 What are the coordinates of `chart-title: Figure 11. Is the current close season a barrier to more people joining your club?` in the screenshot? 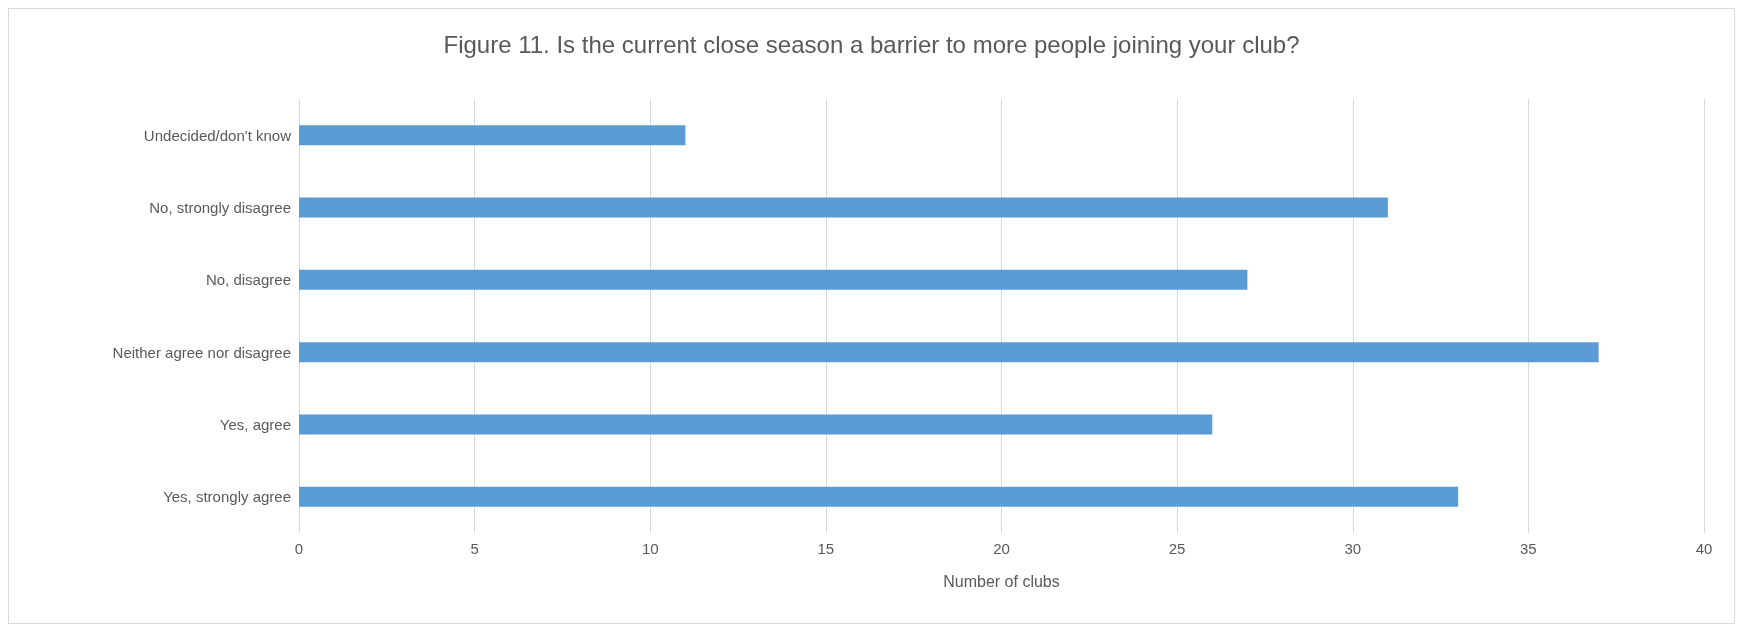 It's located at (871, 44).